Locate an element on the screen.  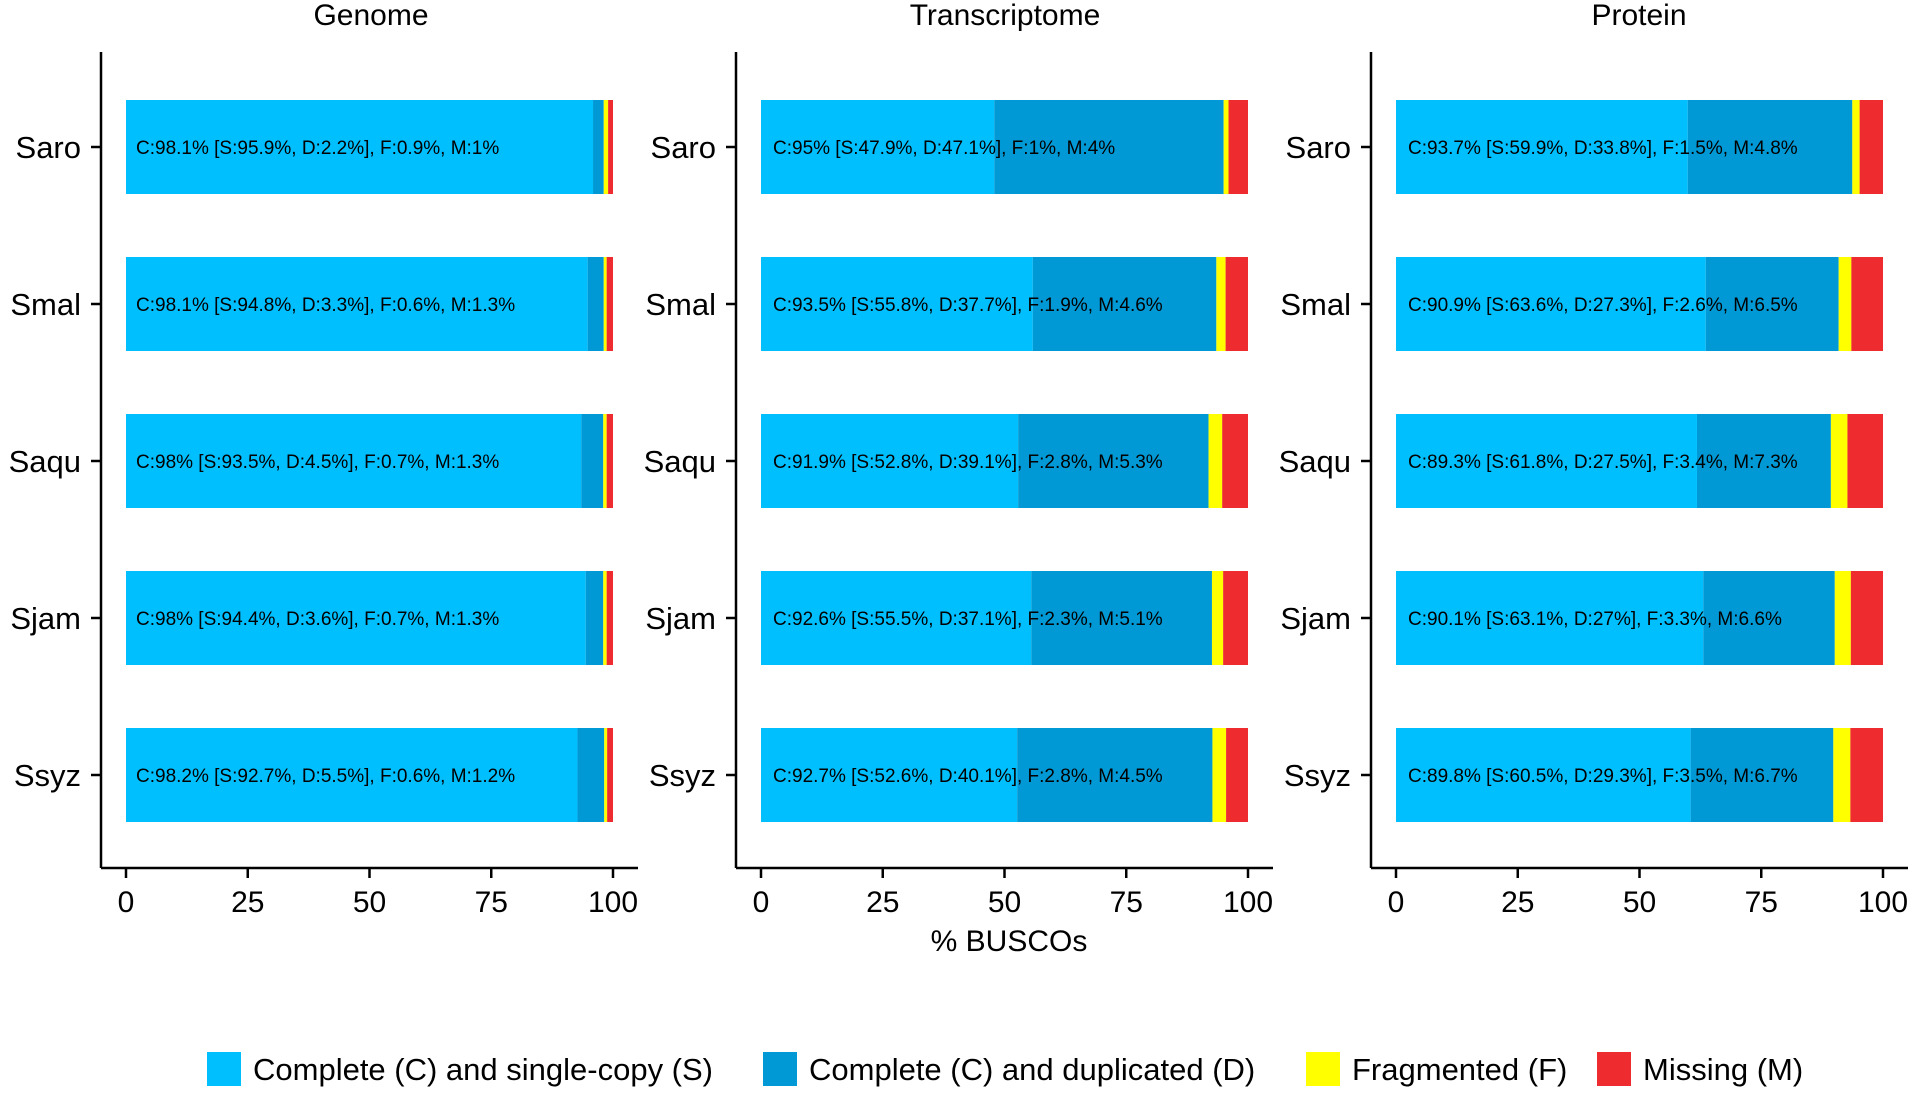
bar-transcriptome-smal-fragmented is located at coordinates (1221, 304).